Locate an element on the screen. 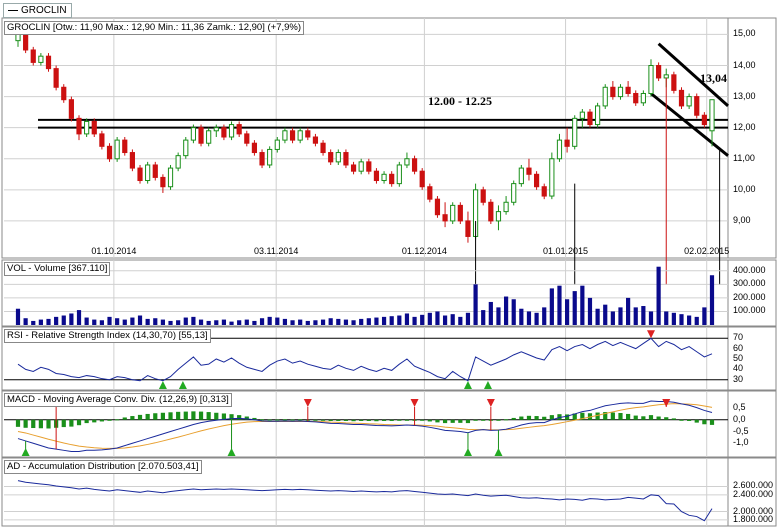 This screenshot has width=777, height=530. legend-label: GROCLIN is located at coordinates (44, 10).